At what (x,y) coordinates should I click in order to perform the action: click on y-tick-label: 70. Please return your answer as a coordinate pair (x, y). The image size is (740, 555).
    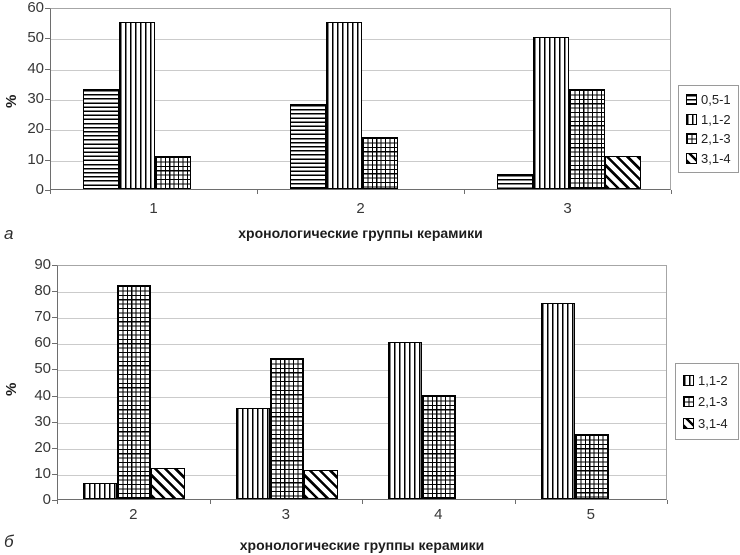
    Looking at the image, I should click on (42, 317).